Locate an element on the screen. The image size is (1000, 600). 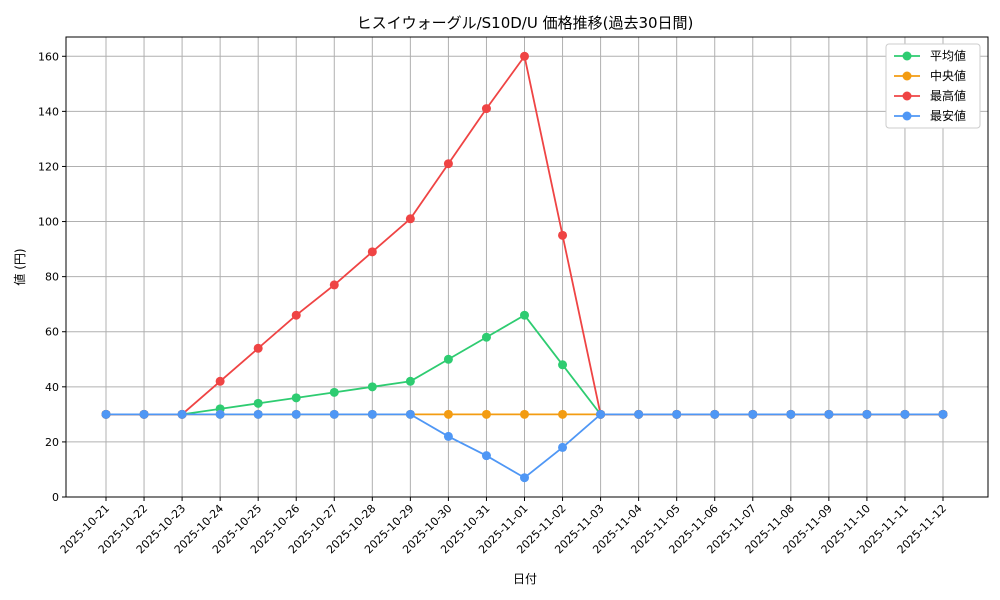
legend-label: 中央値 is located at coordinates (948, 75).